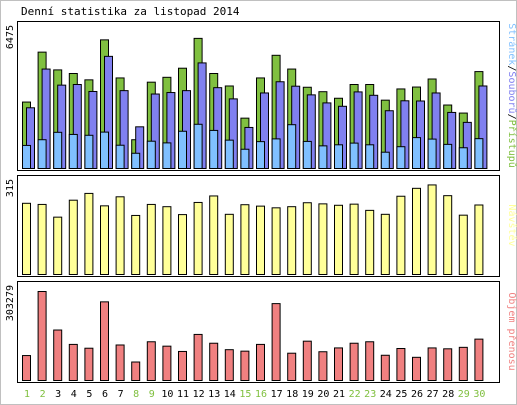 Image resolution: width=517 pixels, height=405 pixels. What do you see at coordinates (136, 394) in the screenshot?
I see `day-label-8: 8` at bounding box center [136, 394].